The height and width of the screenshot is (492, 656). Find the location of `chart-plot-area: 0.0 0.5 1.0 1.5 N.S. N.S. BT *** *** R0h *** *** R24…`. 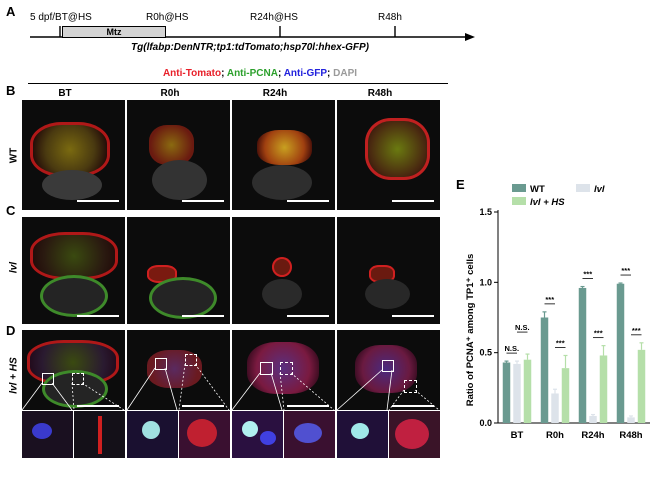

chart-plot-area: 0.0 0.5 1.0 1.5 N.S. N.S. BT *** *** R0h *** *** R24… is located at coordinates (564, 324).